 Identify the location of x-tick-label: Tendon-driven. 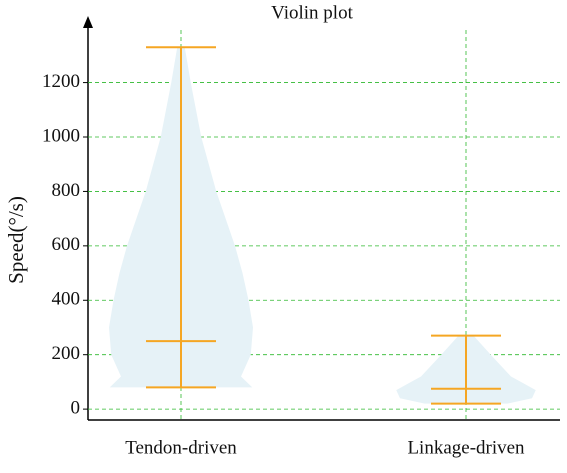
(181, 447).